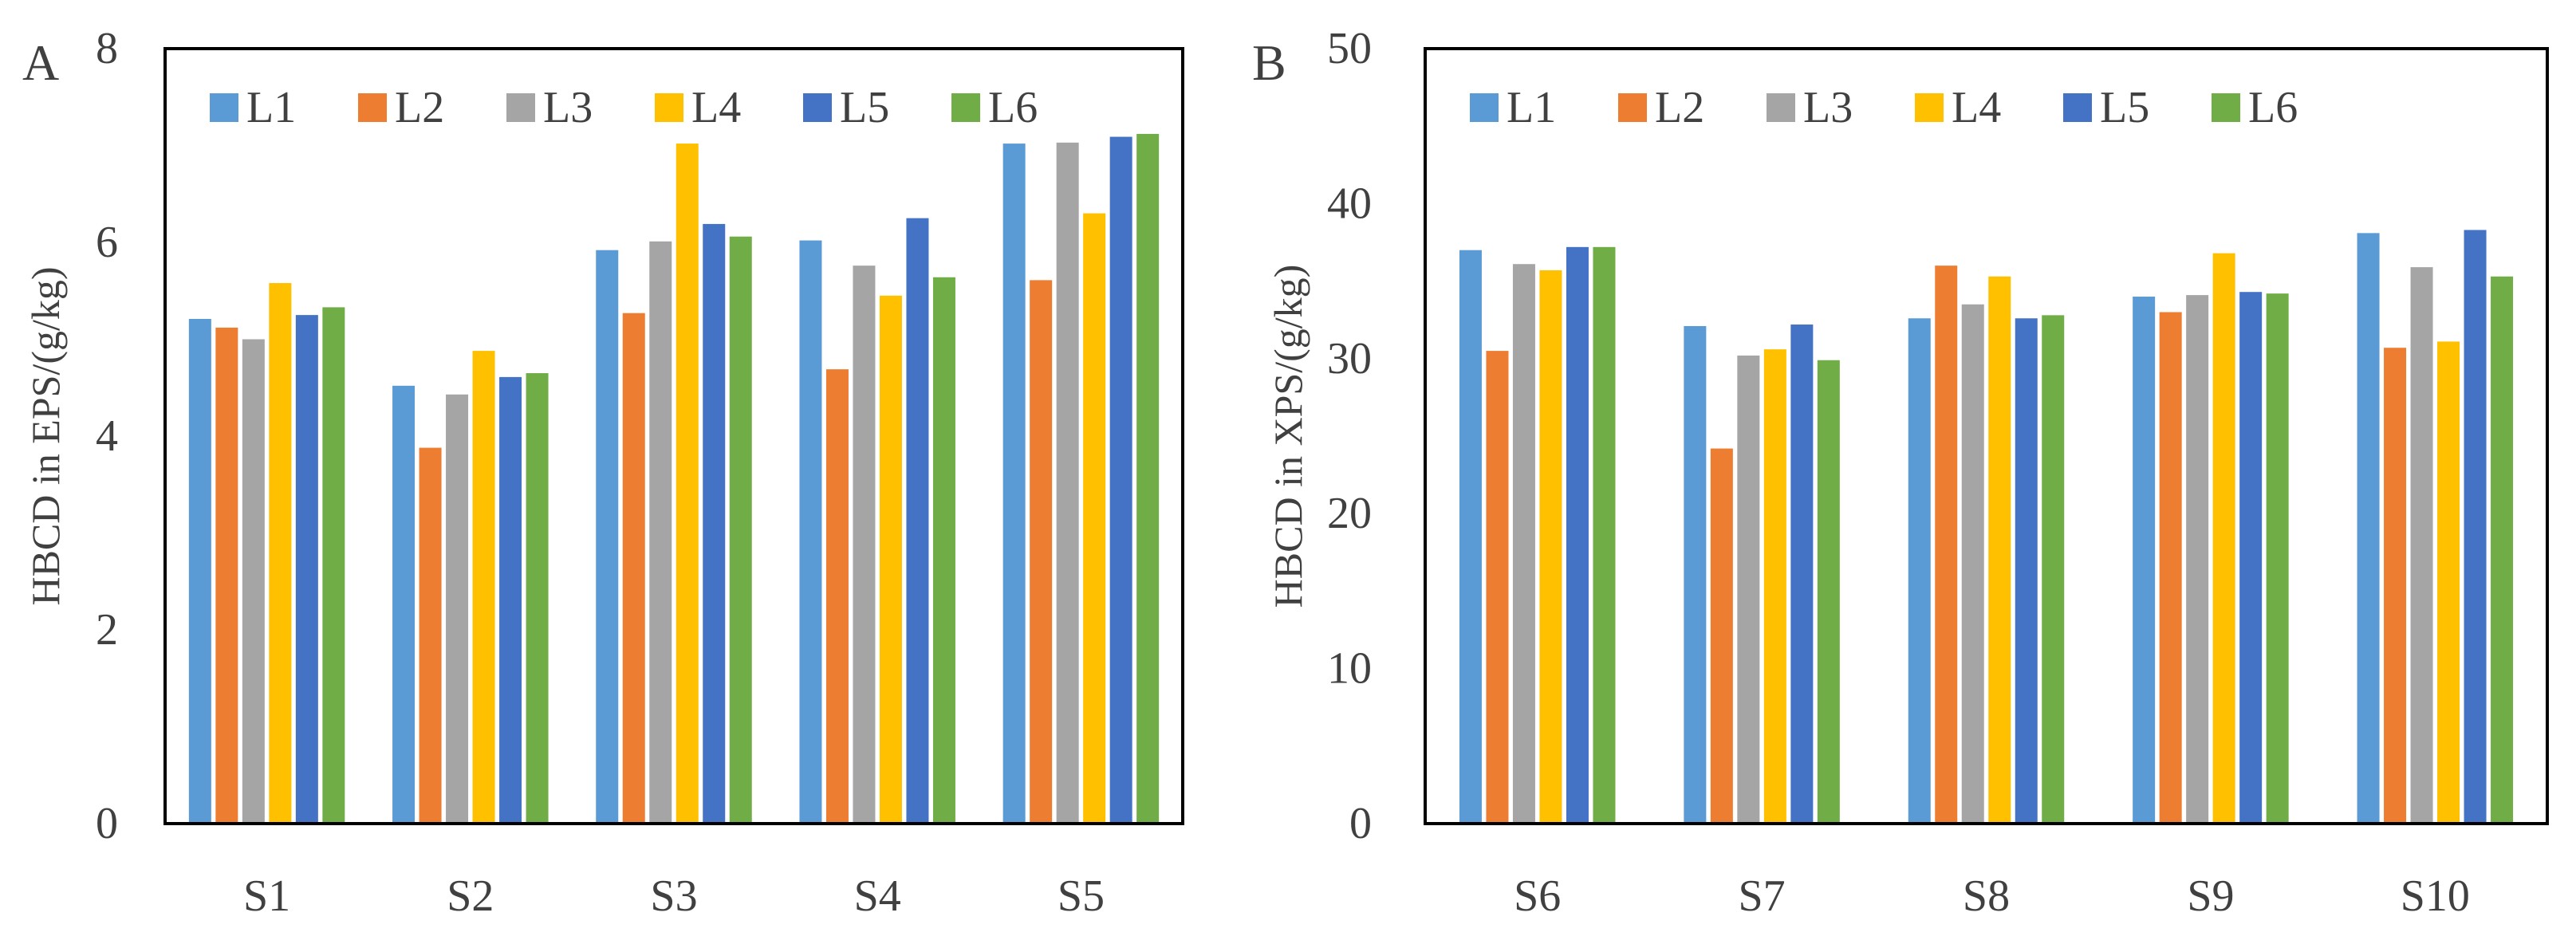 The height and width of the screenshot is (944, 2576). I want to click on bar-S5-L4, so click(1094, 518).